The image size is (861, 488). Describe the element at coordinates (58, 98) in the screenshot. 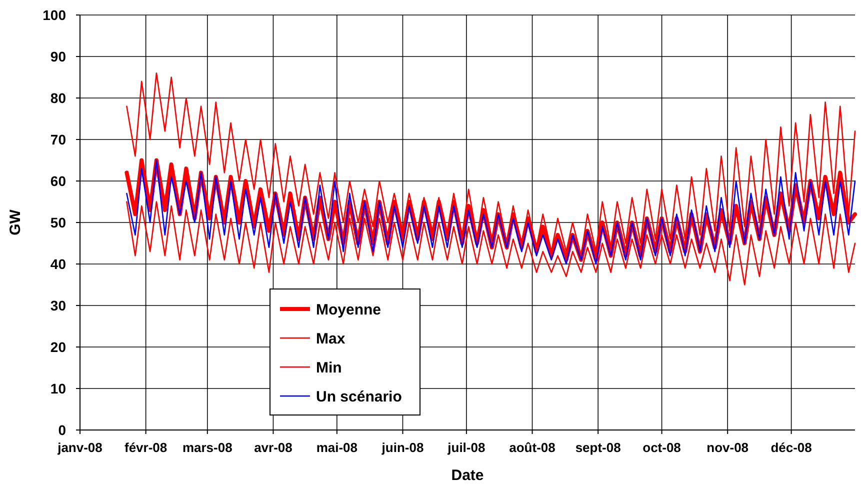

I see `y-tick-label: 80` at that location.